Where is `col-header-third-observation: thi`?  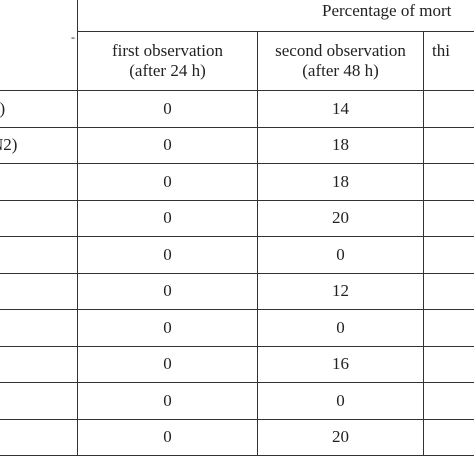 col-header-third-observation: thi is located at coordinates (448, 61).